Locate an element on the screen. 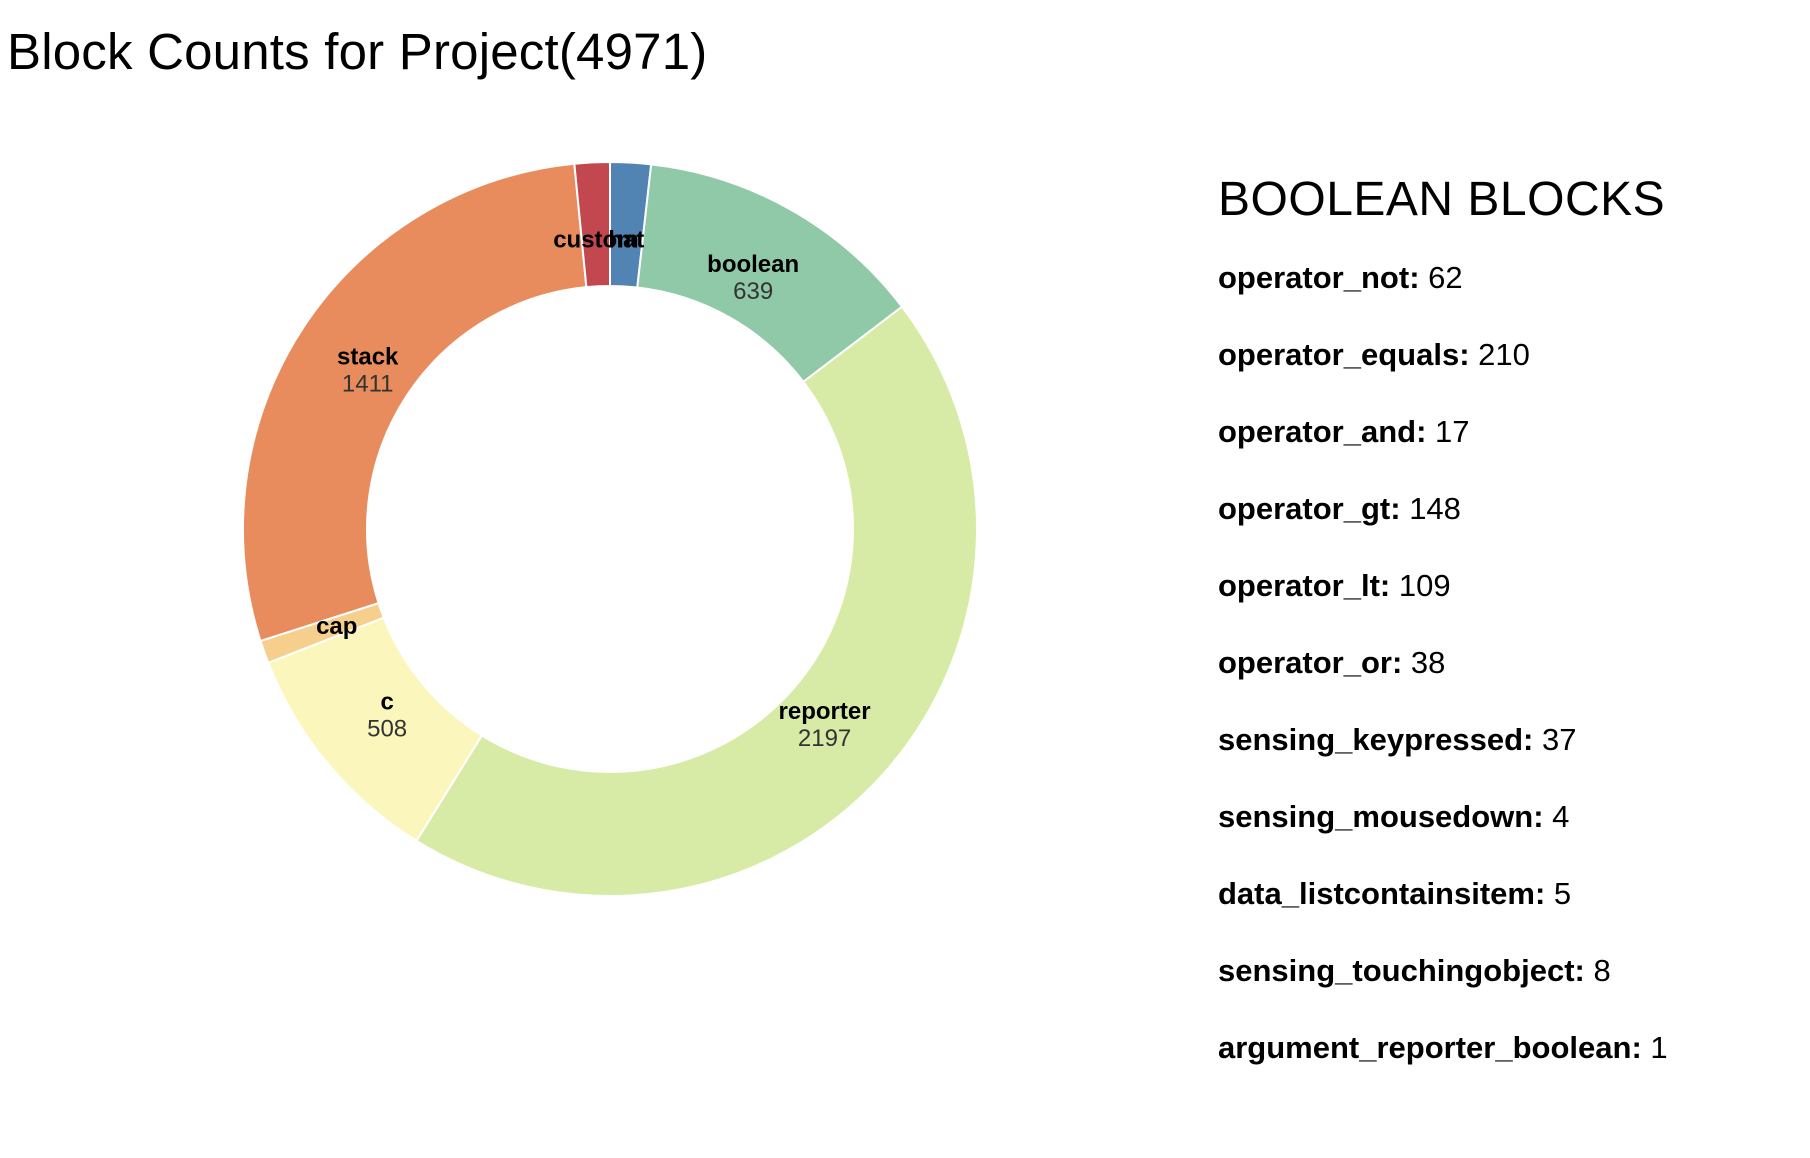 This screenshot has width=1810, height=1158. slice-label-reporter: reporter is located at coordinates (825, 711).